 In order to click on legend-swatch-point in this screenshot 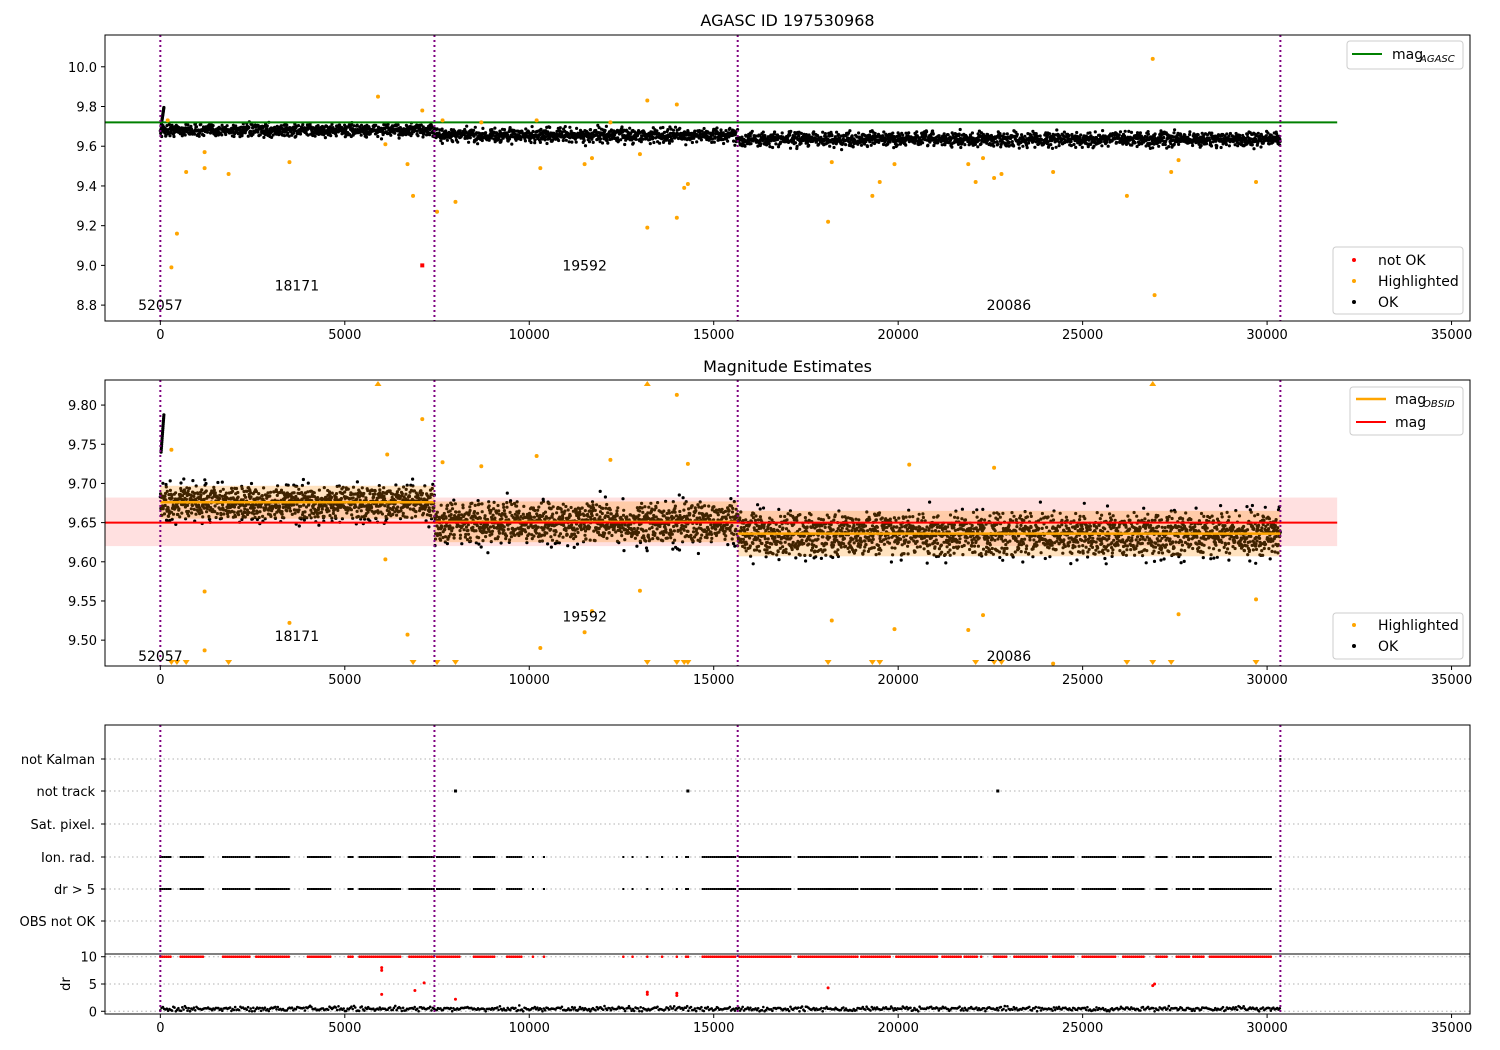, I will do `click(1354, 302)`.